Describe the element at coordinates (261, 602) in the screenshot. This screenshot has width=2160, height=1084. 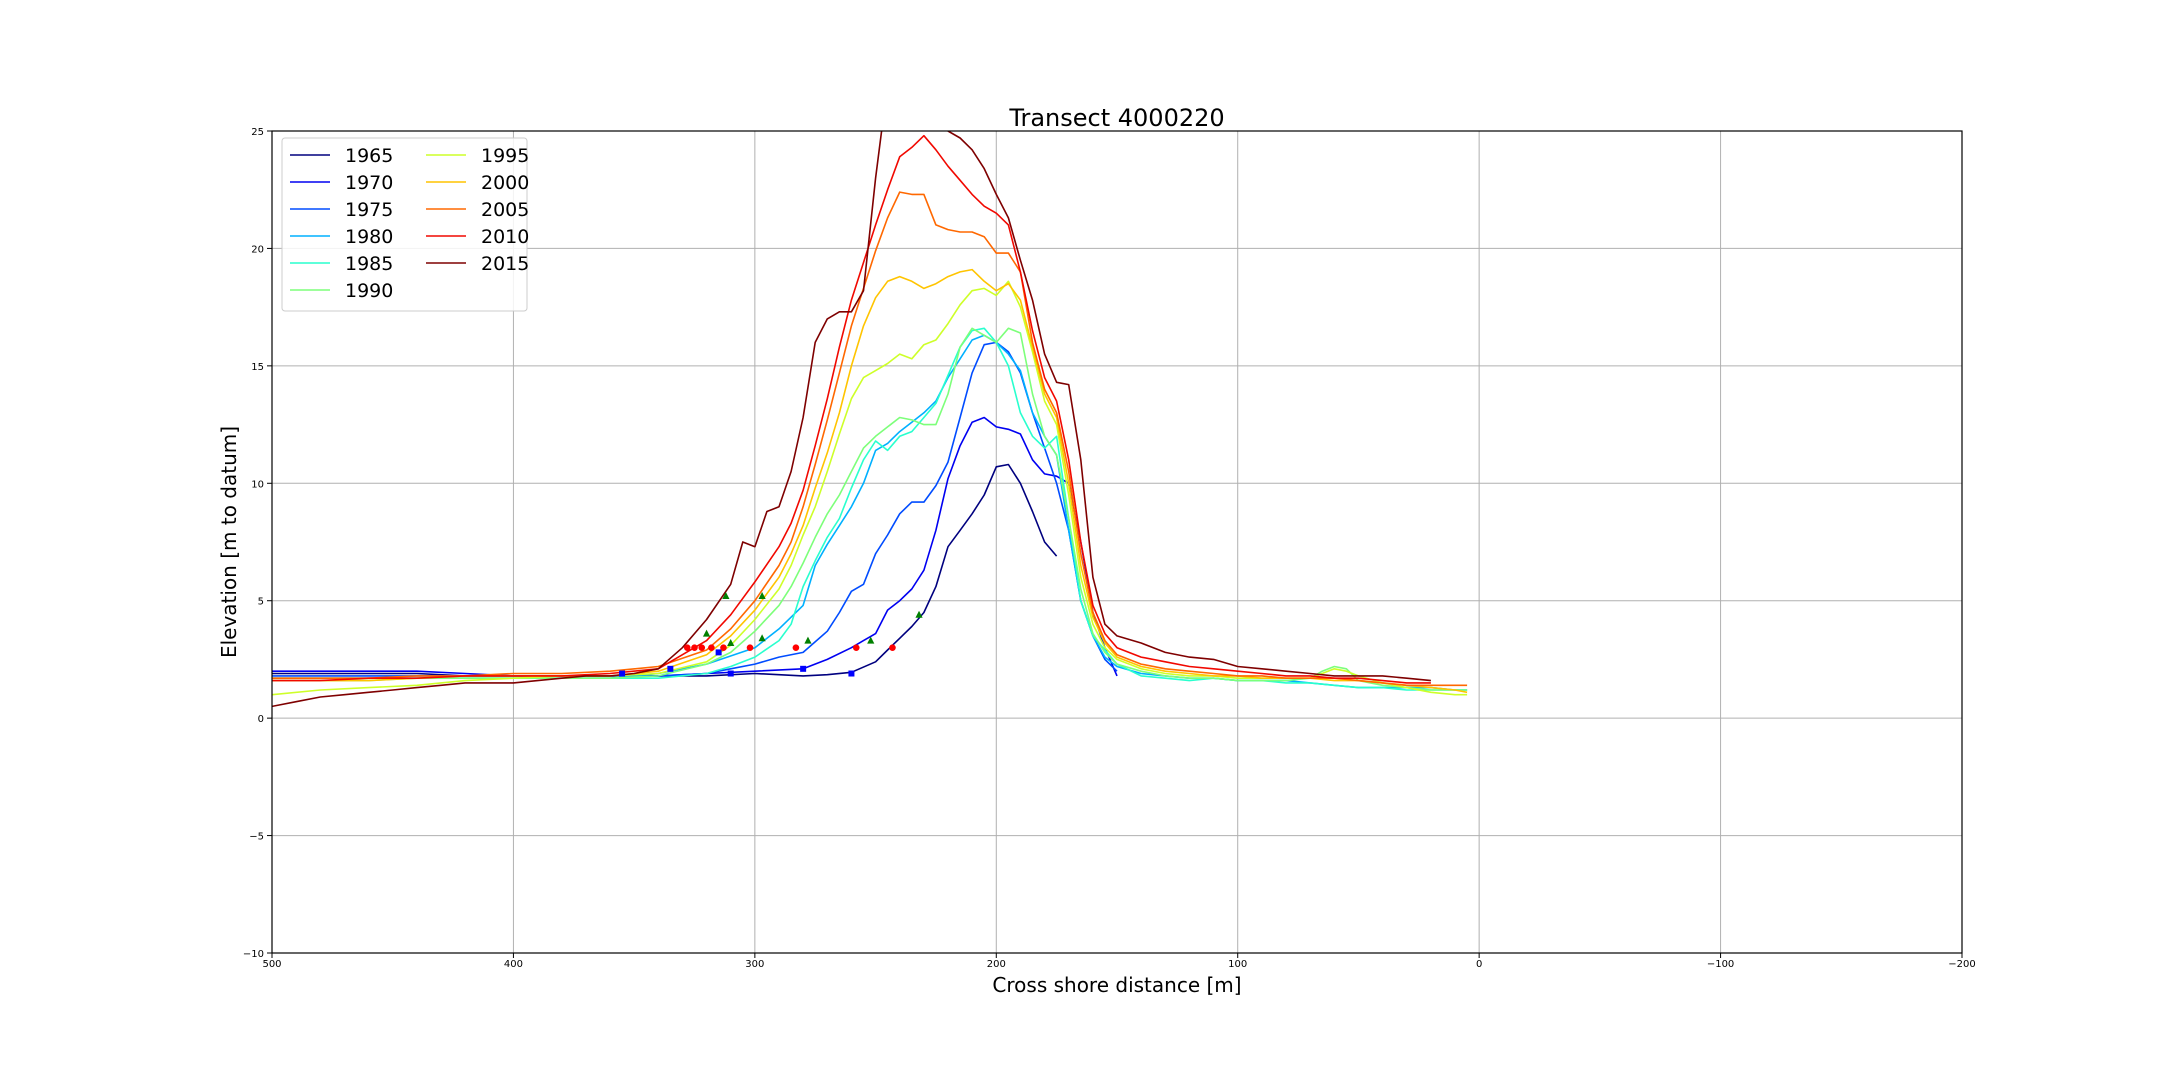
I see `y-tick-label: 5` at that location.